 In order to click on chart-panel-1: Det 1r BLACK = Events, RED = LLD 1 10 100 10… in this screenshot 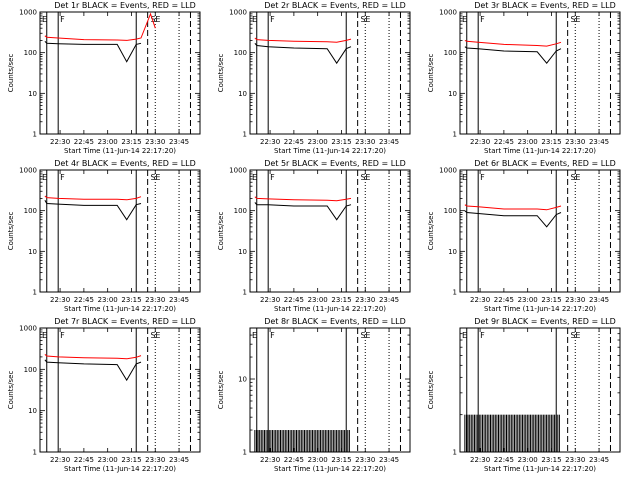, I will do `click(104, 78)`.